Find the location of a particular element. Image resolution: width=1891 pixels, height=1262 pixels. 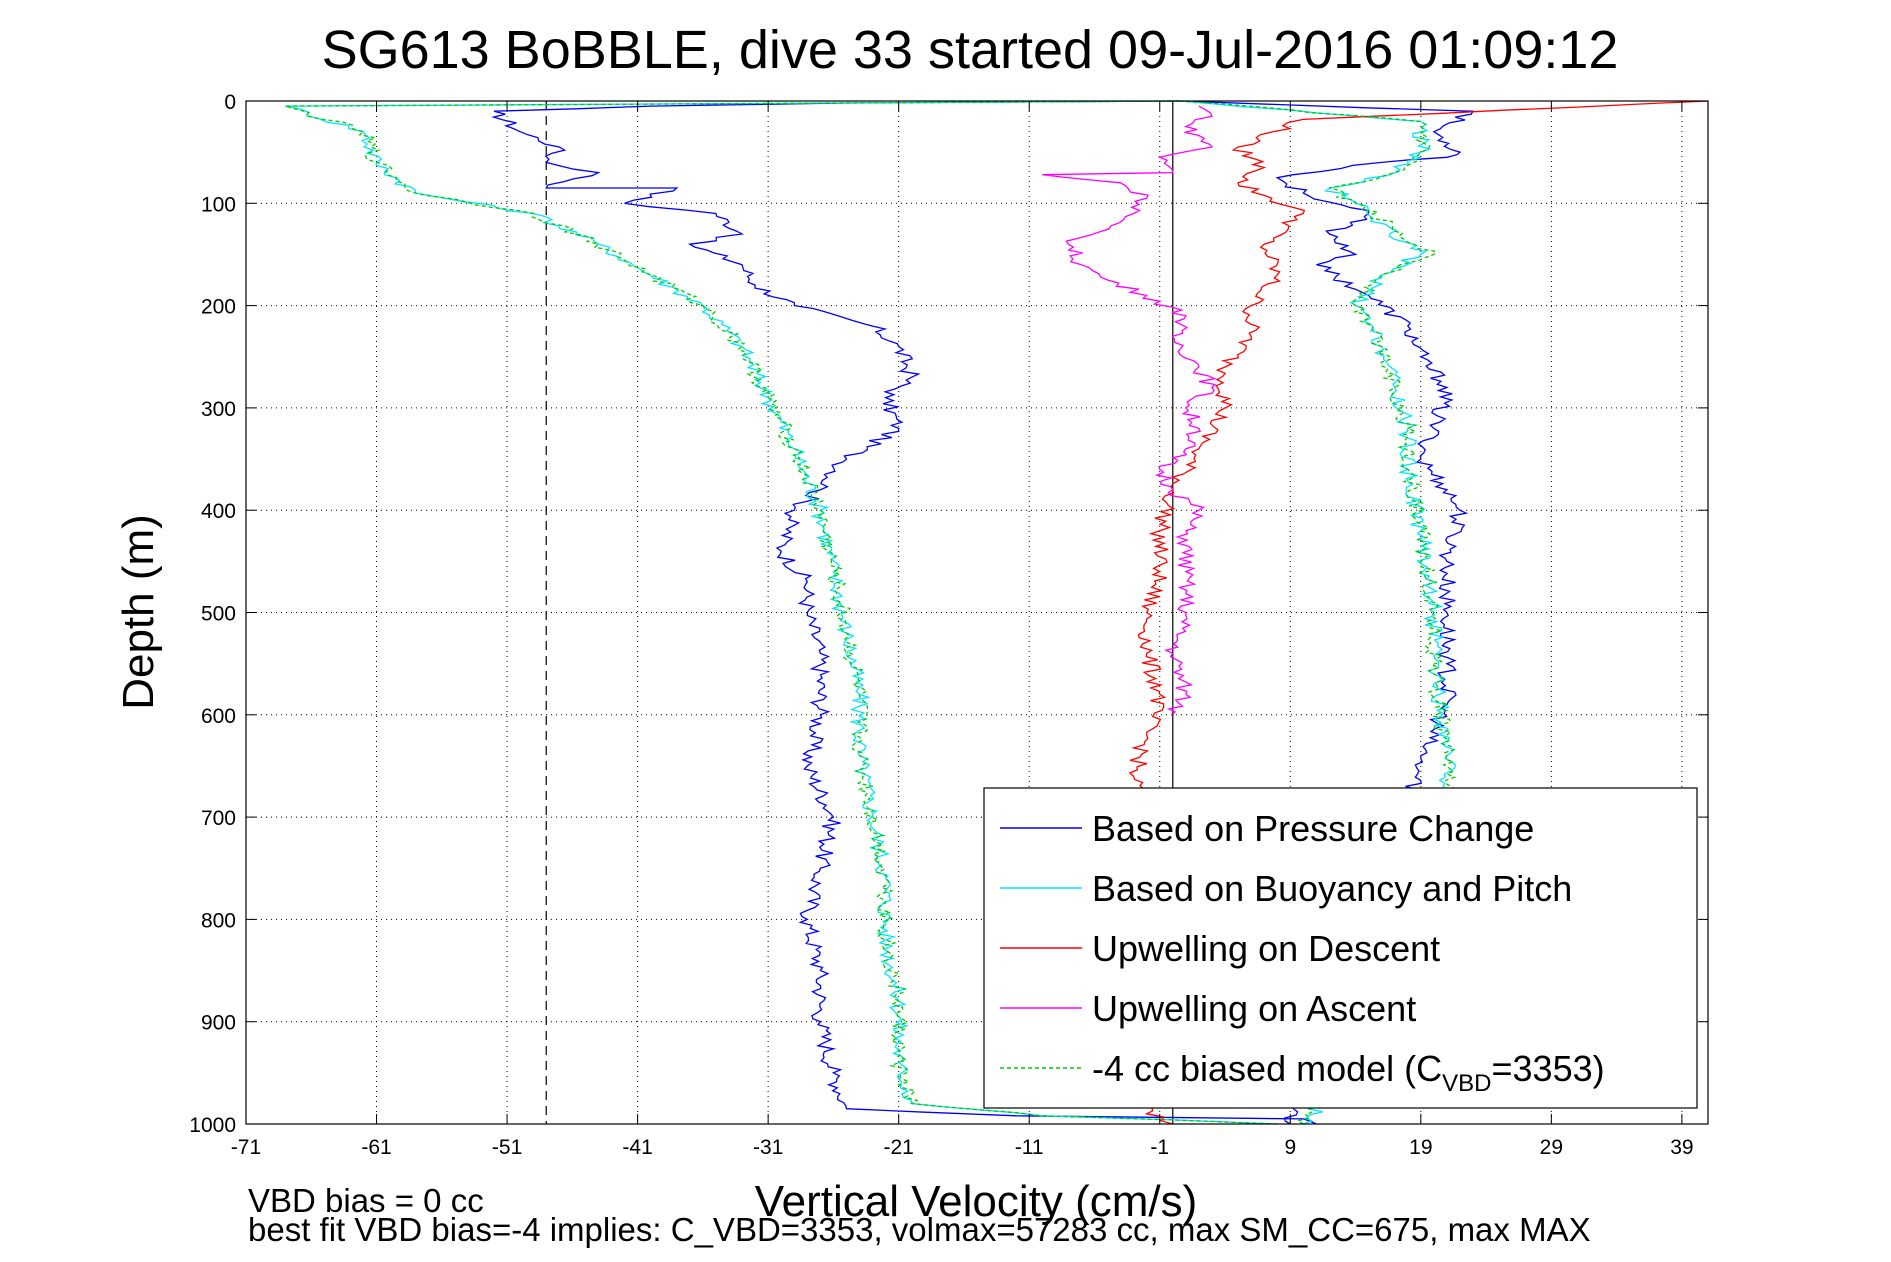

x-tick-label: -31 is located at coordinates (768, 1147).